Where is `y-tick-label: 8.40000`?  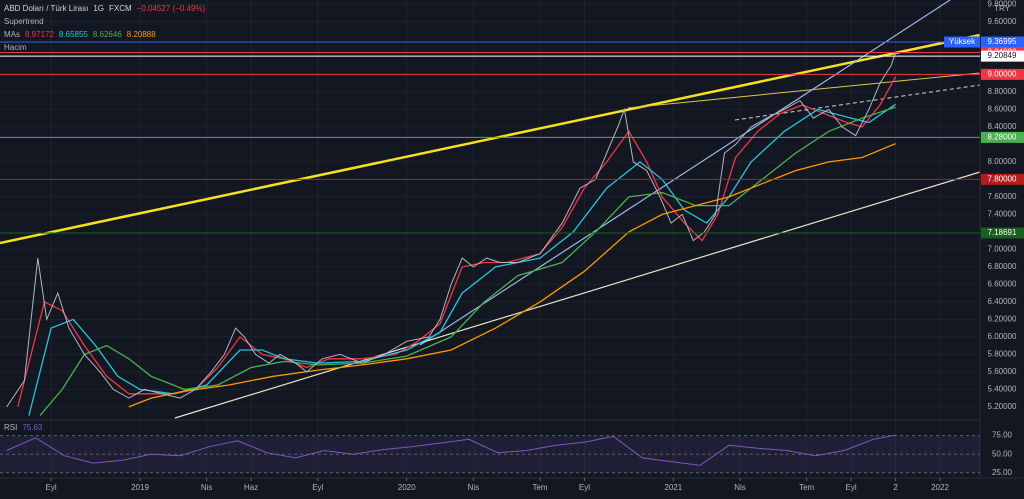 y-tick-label: 8.40000 is located at coordinates (1002, 126).